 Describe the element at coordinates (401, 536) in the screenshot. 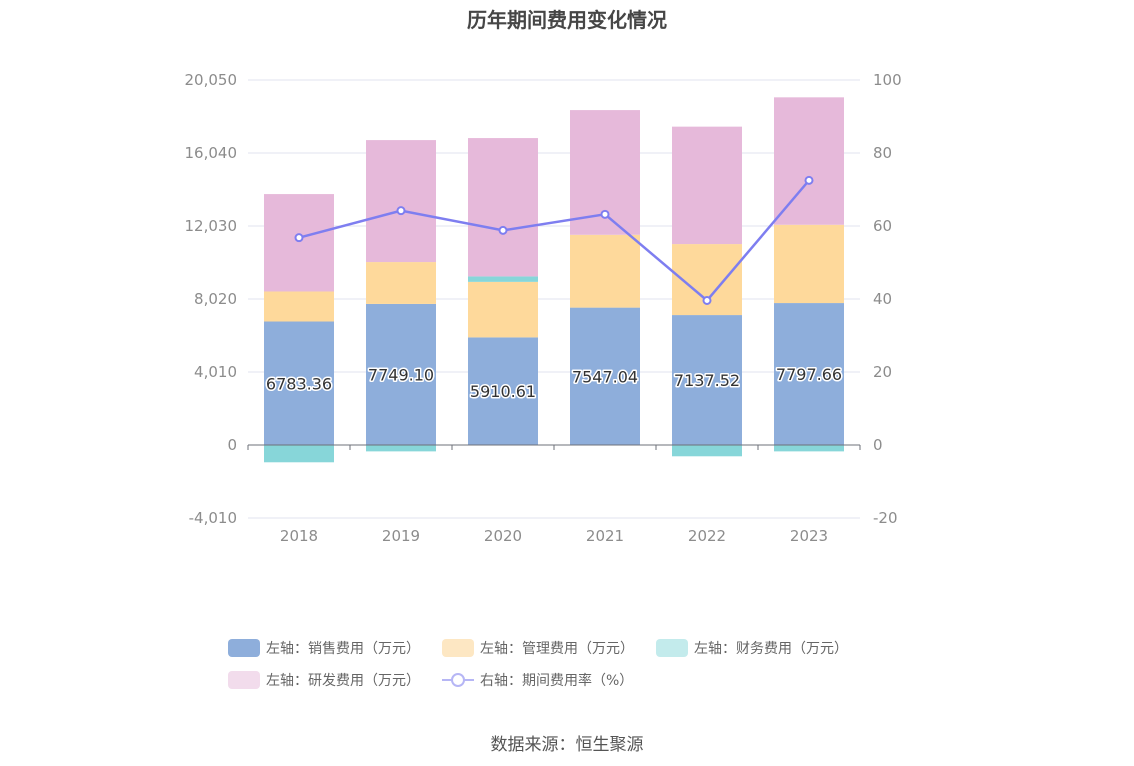

I see `x-tick-label: 2019` at that location.